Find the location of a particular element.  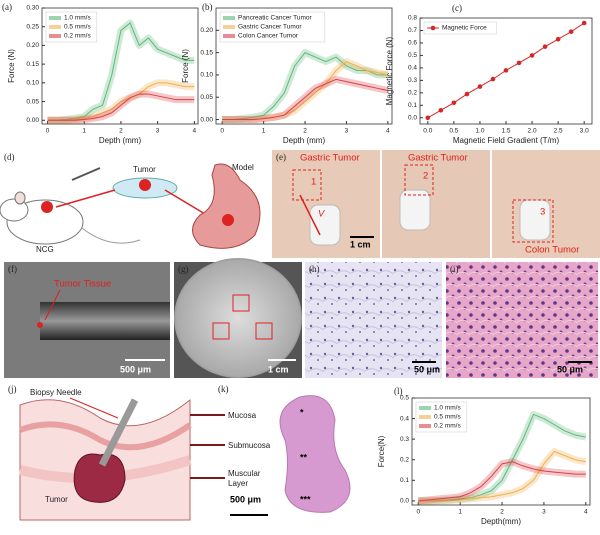

x-tick-label: 1.0 is located at coordinates (479, 131).